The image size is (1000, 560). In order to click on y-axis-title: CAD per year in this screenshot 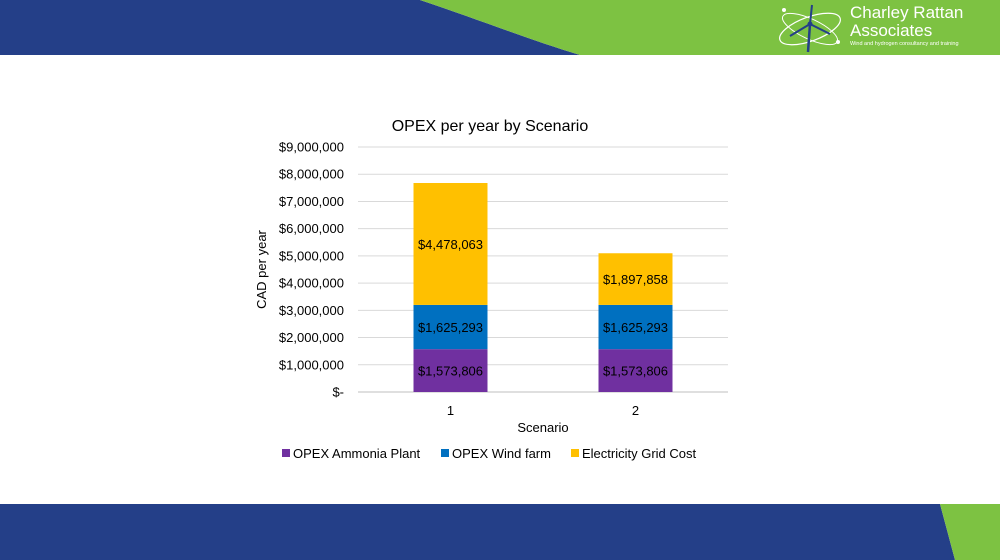, I will do `click(261, 268)`.